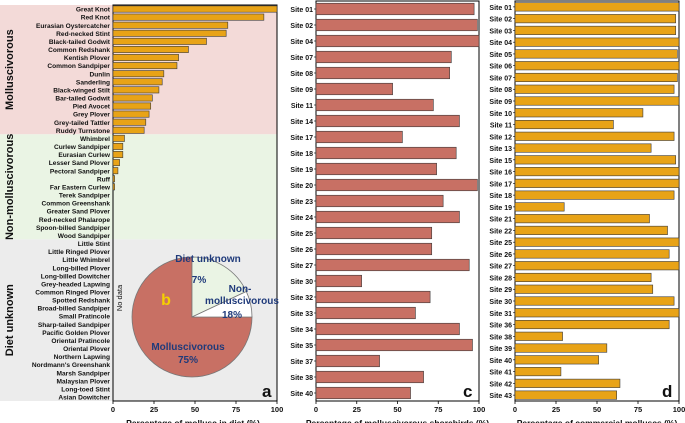  What do you see at coordinates (500, 90) in the screenshot?
I see `category-label: Site 08` at bounding box center [500, 90].